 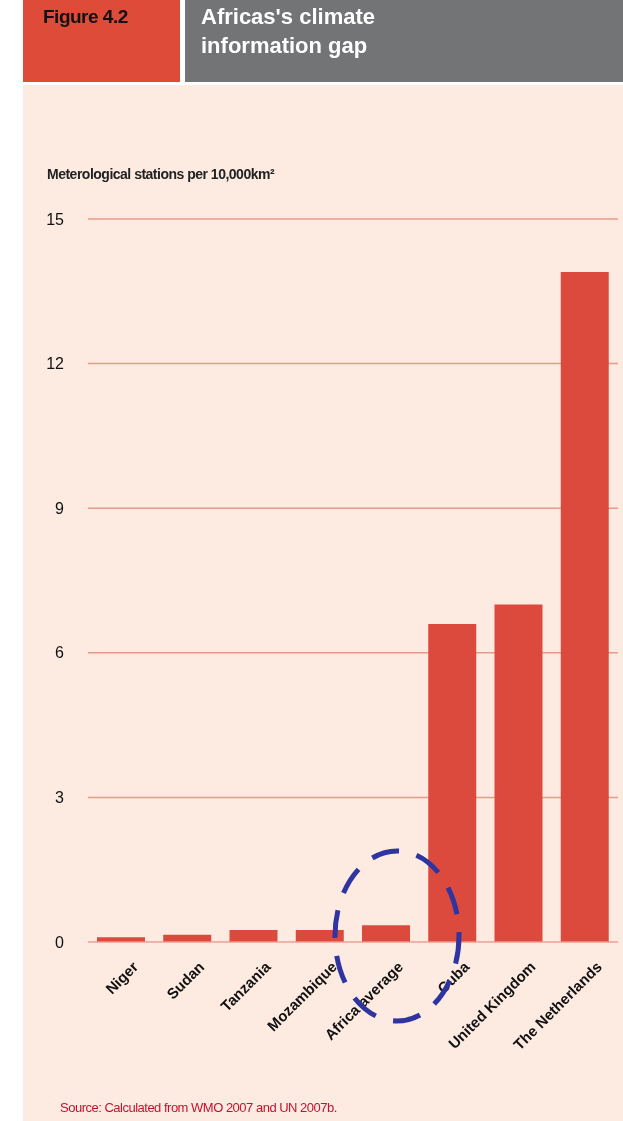 I want to click on source-note: Source: Calculated from WMO 2007 and UN 2007b., so click(x=198, y=1107).